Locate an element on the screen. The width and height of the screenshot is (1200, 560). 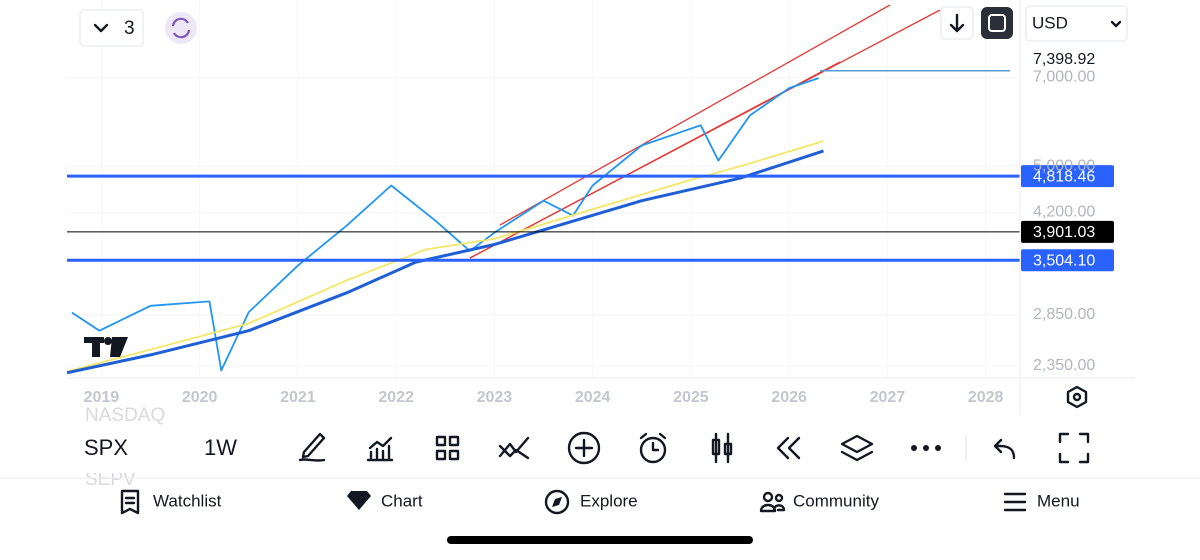
logo is located at coordinates (106, 347).